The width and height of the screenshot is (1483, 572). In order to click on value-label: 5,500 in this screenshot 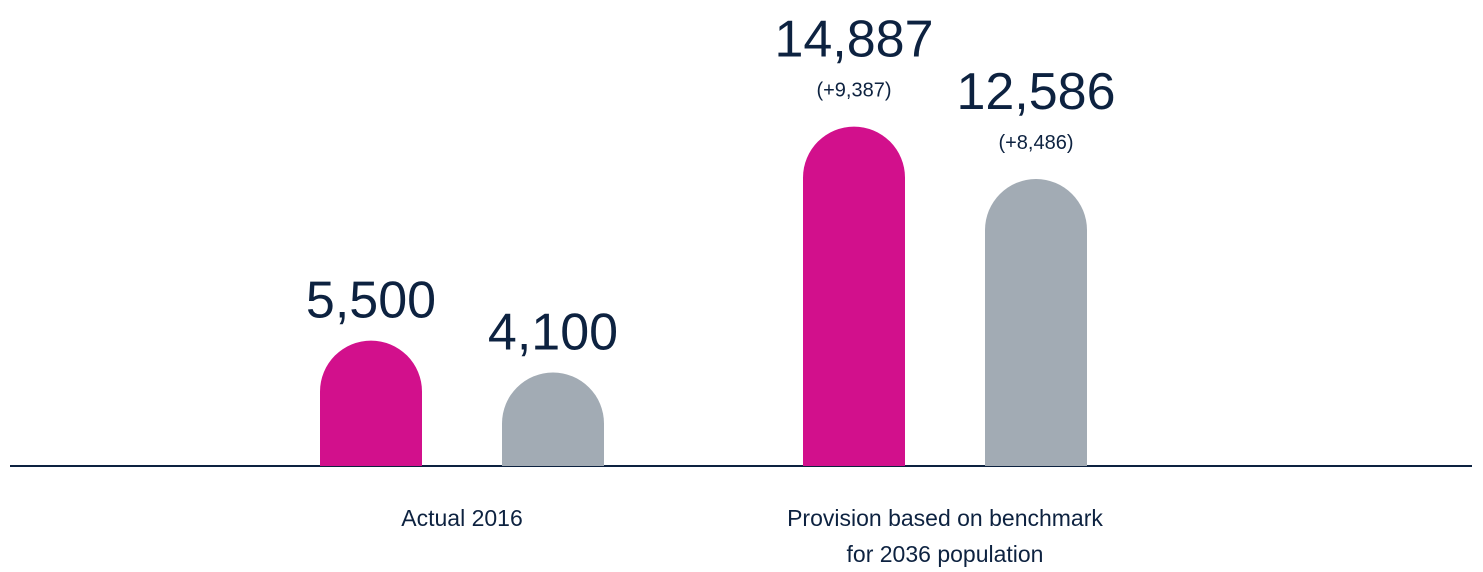, I will do `click(371, 301)`.